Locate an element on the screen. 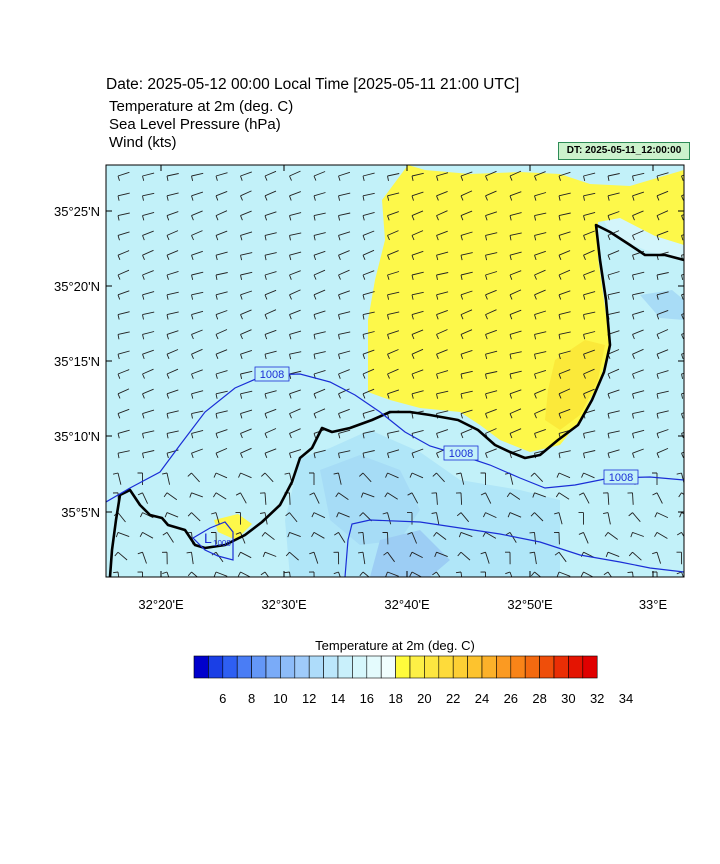 Image resolution: width=720 pixels, height=864 pixels. legend-title: Temperature at 2m (deg. C) is located at coordinates (395, 645).